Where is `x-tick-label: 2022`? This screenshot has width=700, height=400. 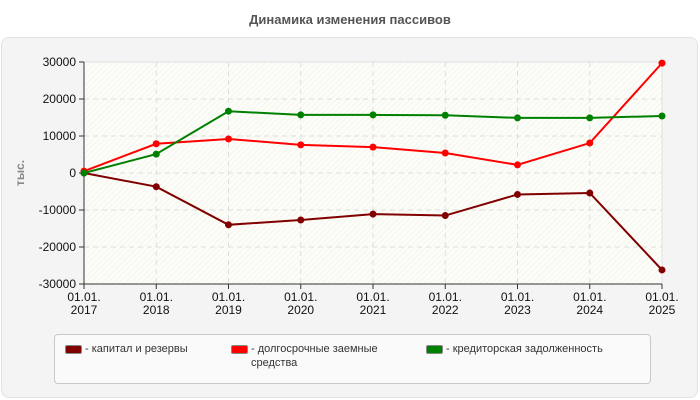 x-tick-label: 2022 is located at coordinates (445, 310).